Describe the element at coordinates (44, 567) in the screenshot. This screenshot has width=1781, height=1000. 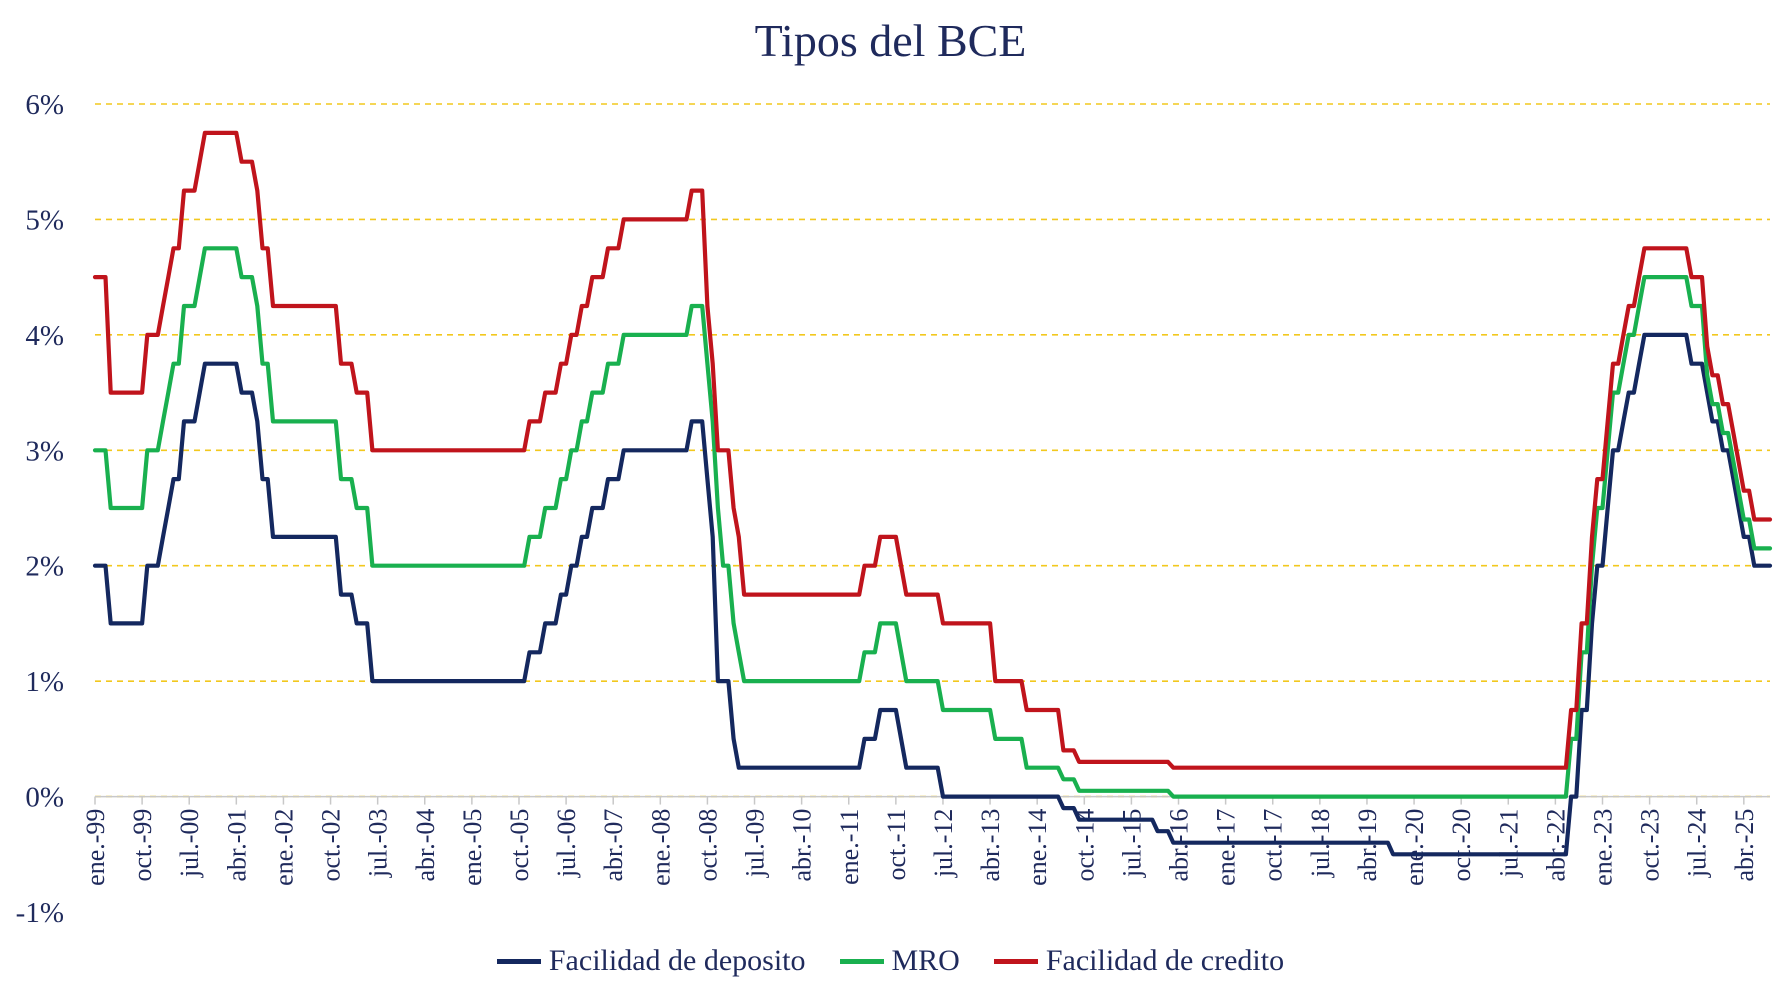
I see `y-tick-label: 2%` at that location.